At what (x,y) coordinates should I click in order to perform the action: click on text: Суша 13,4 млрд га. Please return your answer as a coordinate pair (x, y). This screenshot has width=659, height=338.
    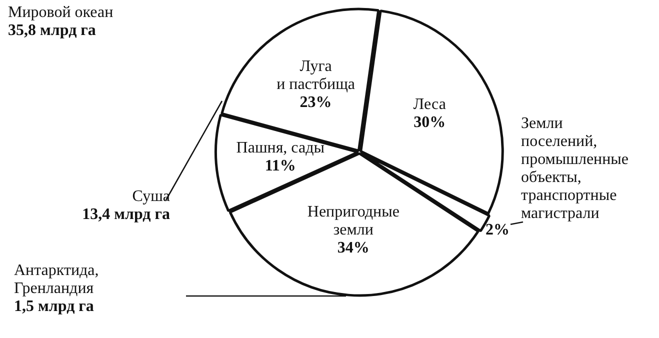
    Looking at the image, I should click on (126, 205).